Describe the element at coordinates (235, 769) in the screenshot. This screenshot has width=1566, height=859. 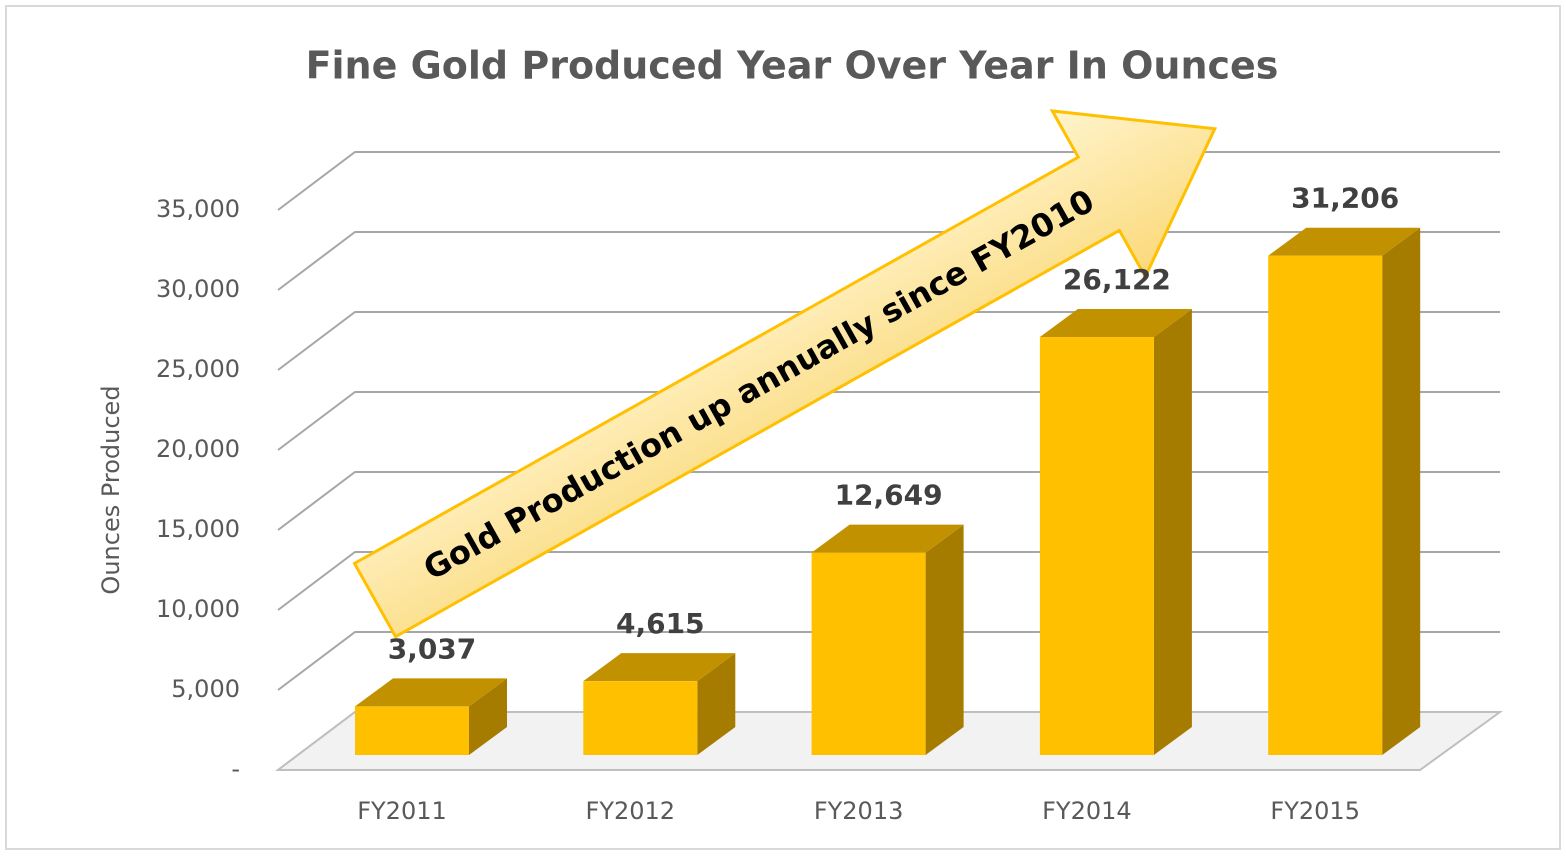
I see `y-tick-label: -` at that location.